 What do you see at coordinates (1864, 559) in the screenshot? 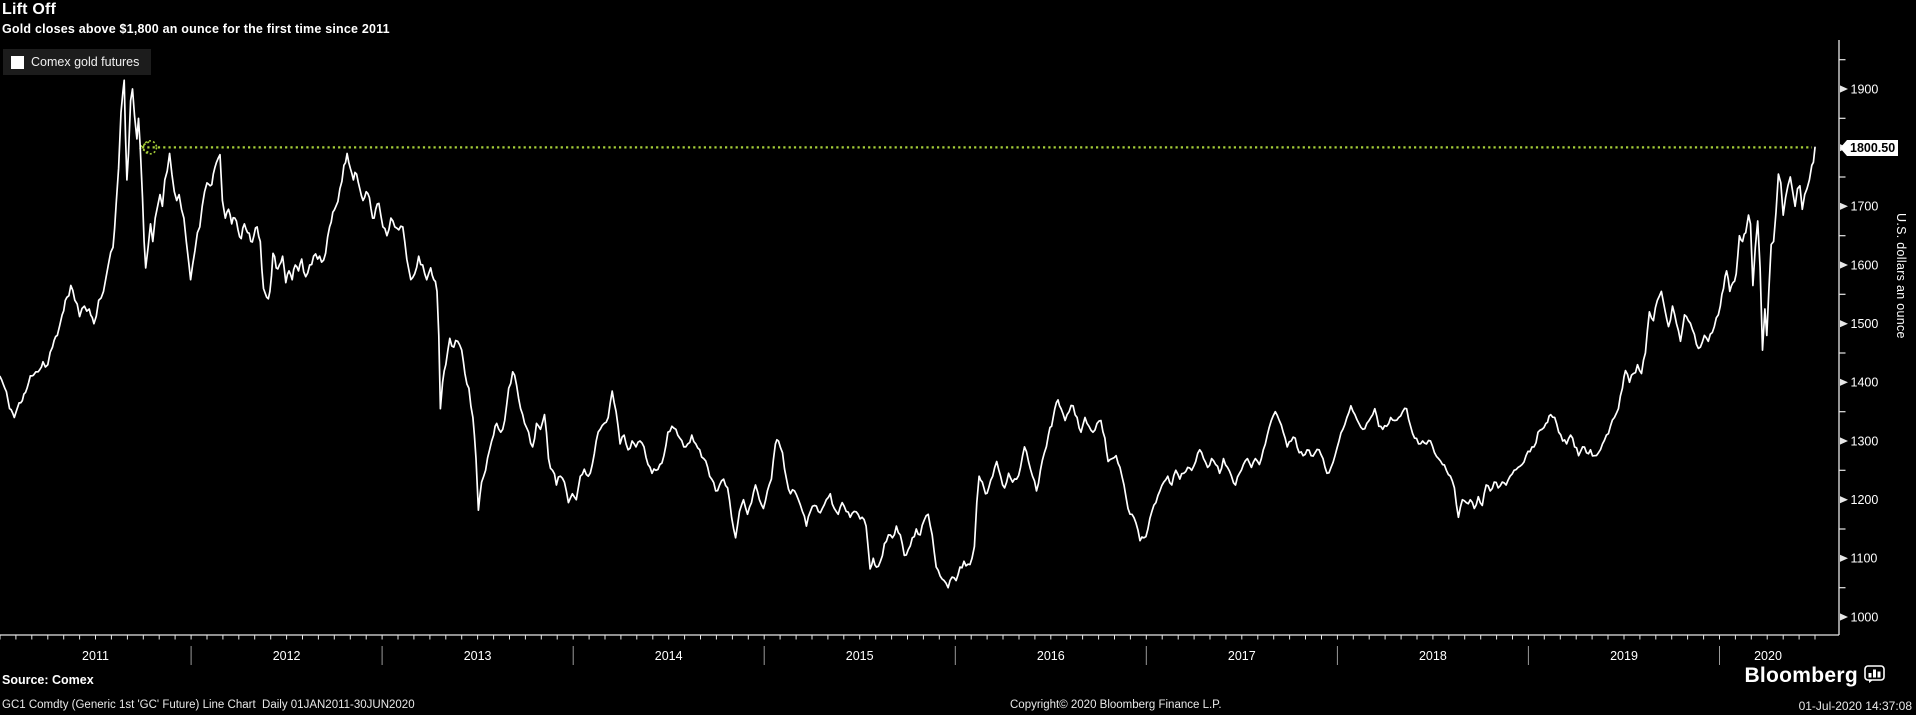
I see `y-axis-tick-label: 1100` at bounding box center [1864, 559].